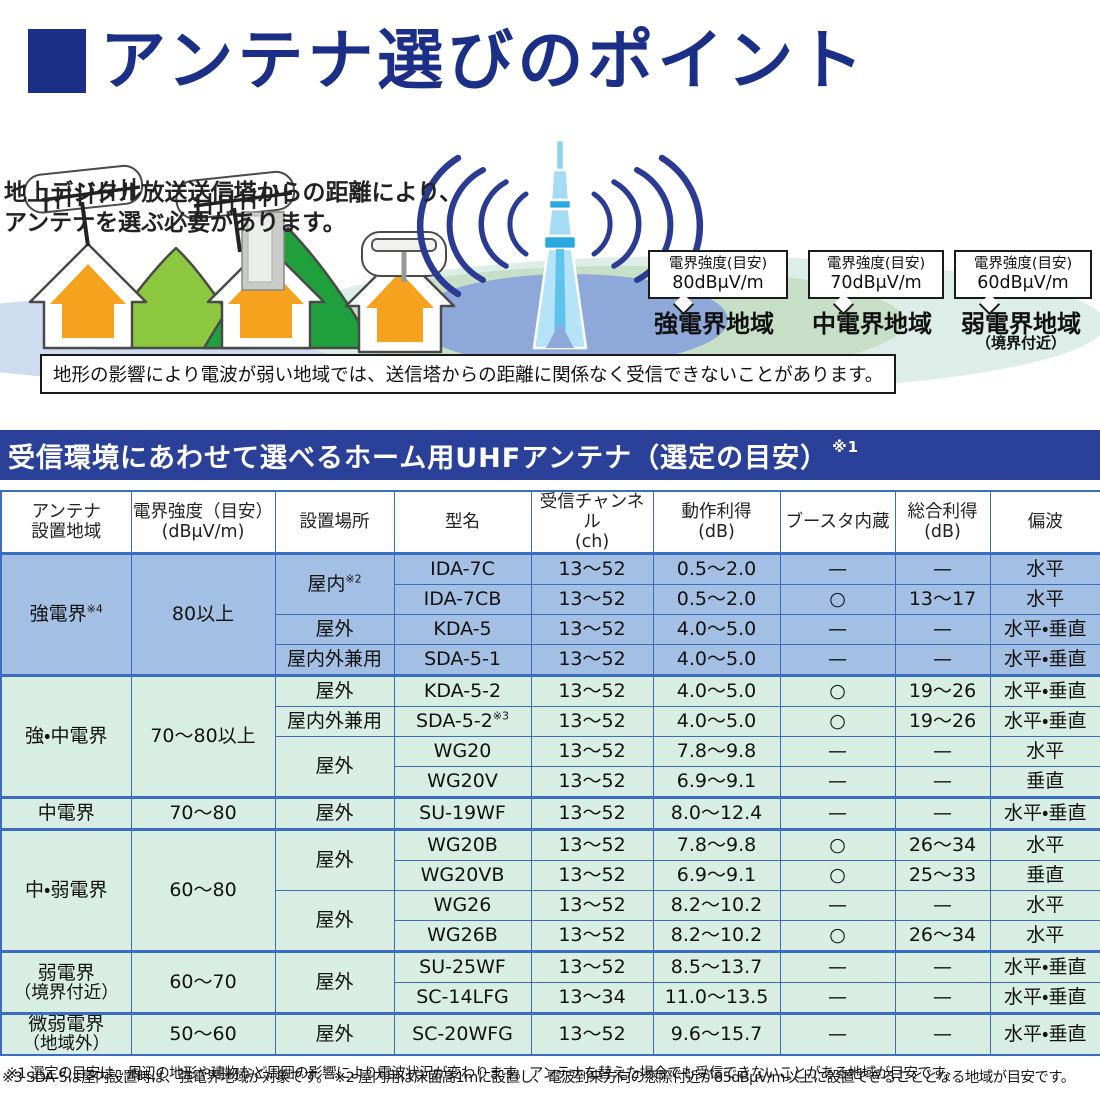 The width and height of the screenshot is (1100, 1100). What do you see at coordinates (203, 522) in the screenshot?
I see `column-header-strength: 電界強度（目安） (dBμV/m)` at bounding box center [203, 522].